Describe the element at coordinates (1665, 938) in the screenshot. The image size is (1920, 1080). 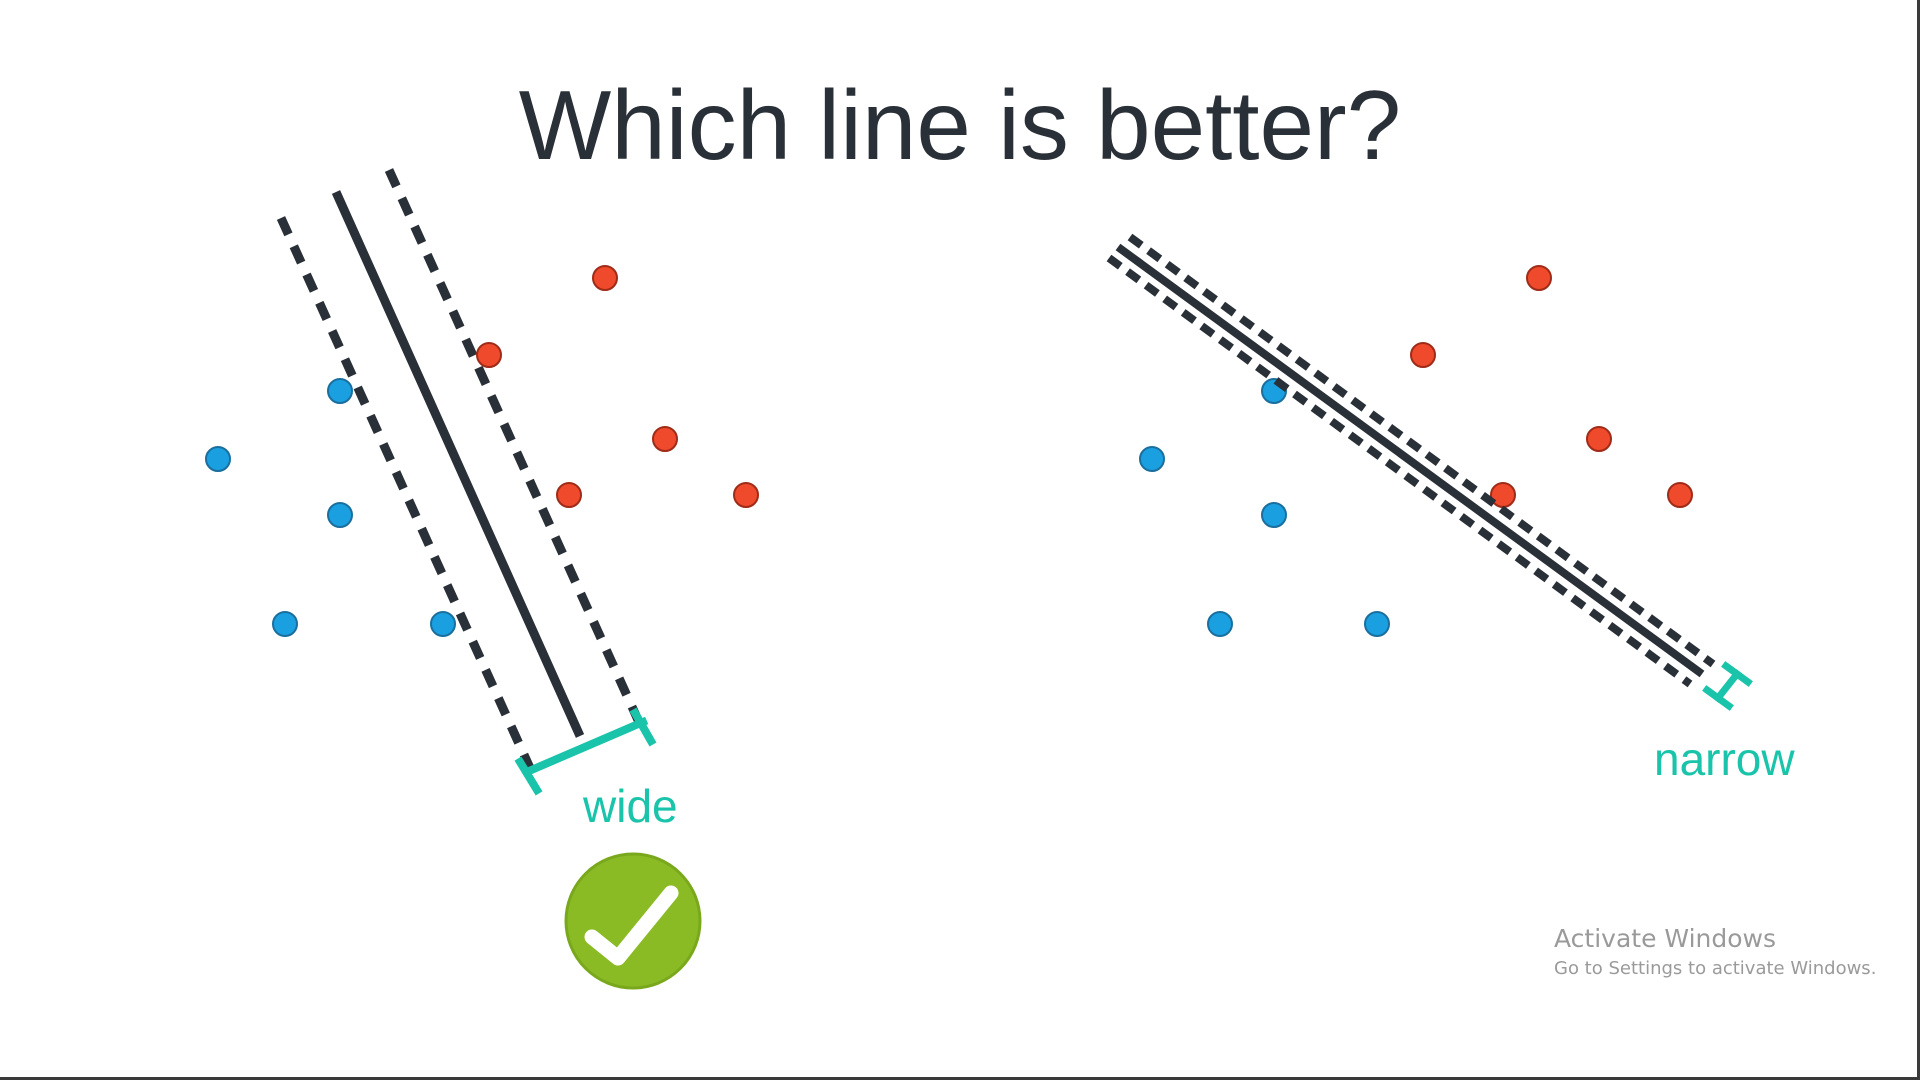
I see `watermark-title: Activate Windows` at that location.